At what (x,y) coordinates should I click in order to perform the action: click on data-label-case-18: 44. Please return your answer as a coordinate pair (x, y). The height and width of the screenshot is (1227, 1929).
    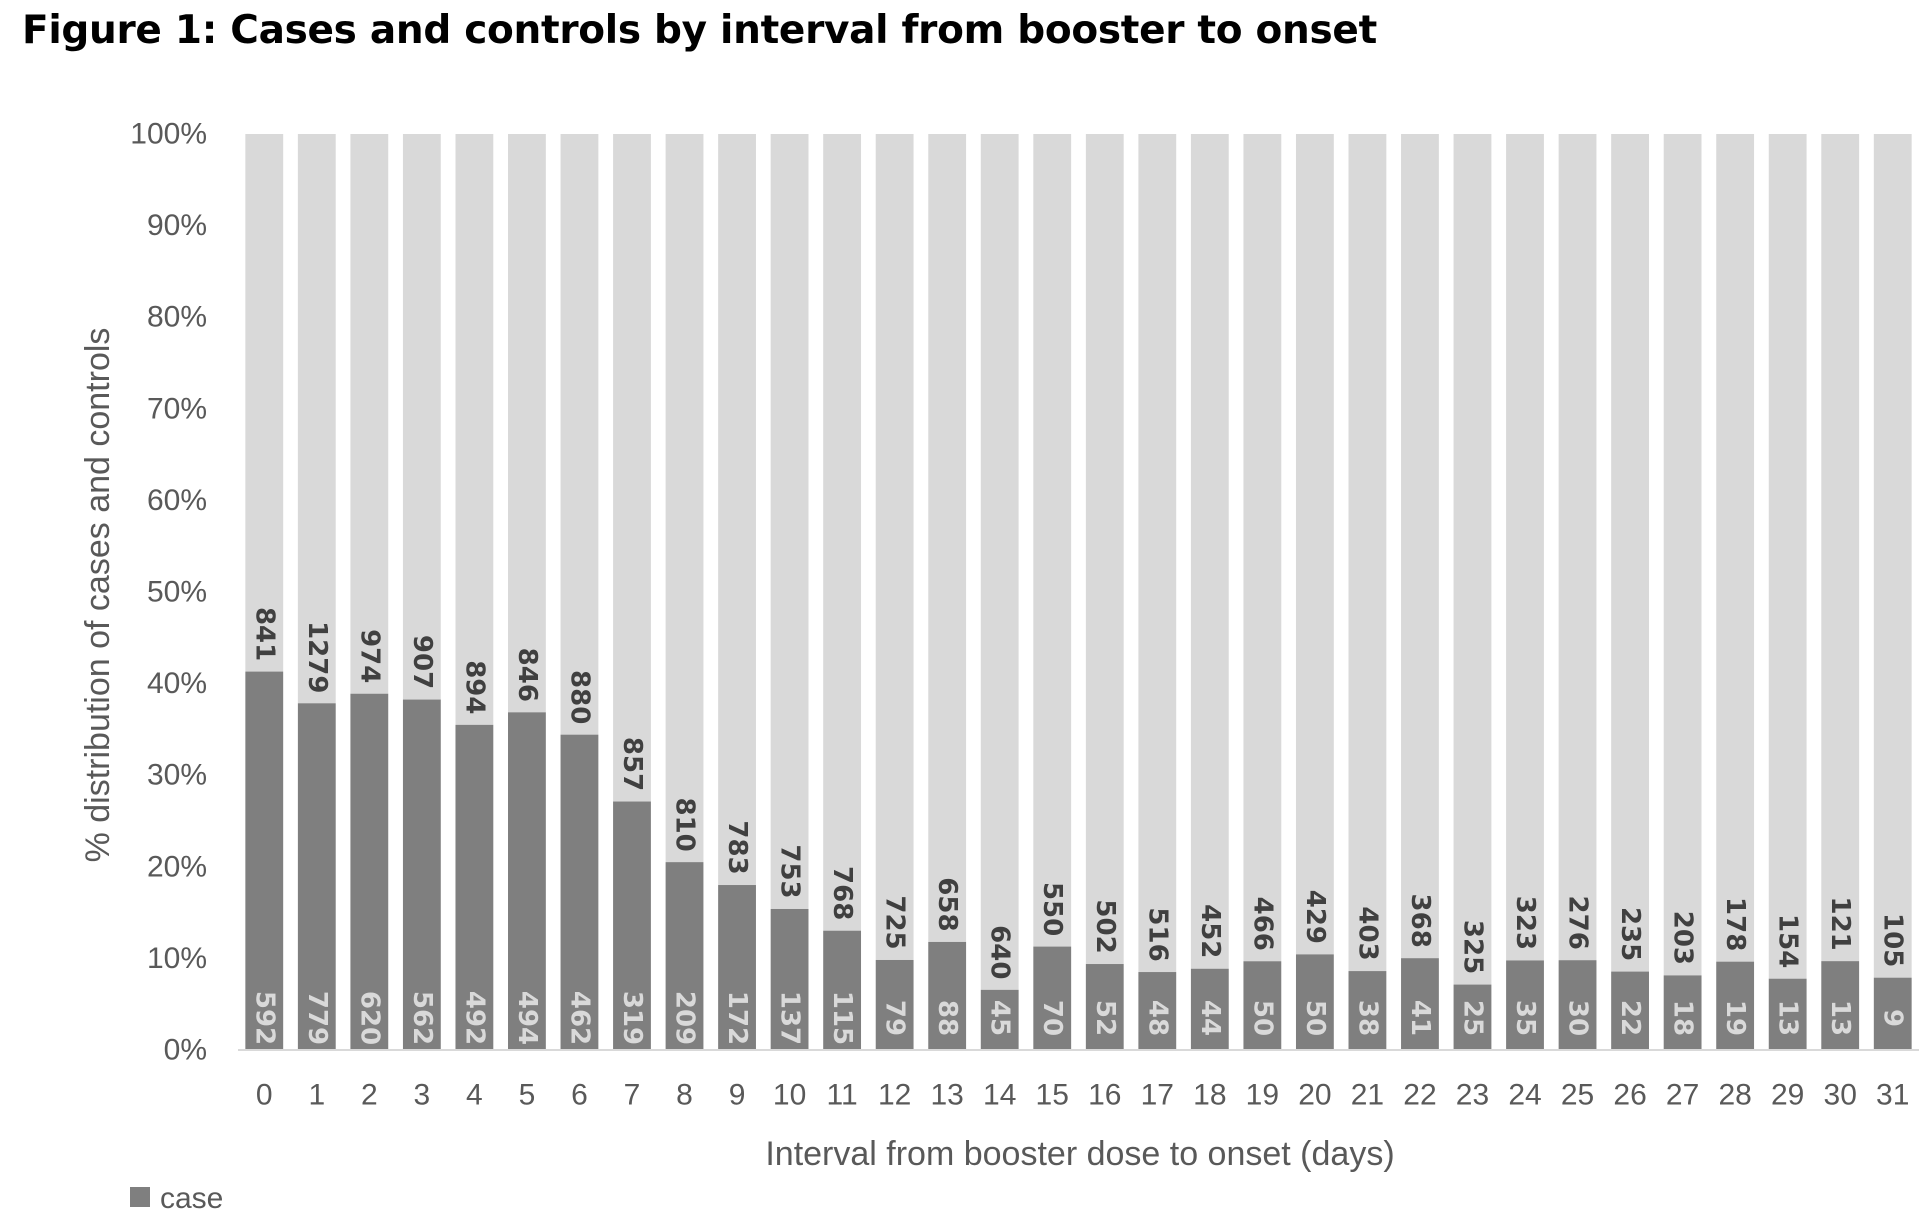
    Looking at the image, I should click on (1210, 1018).